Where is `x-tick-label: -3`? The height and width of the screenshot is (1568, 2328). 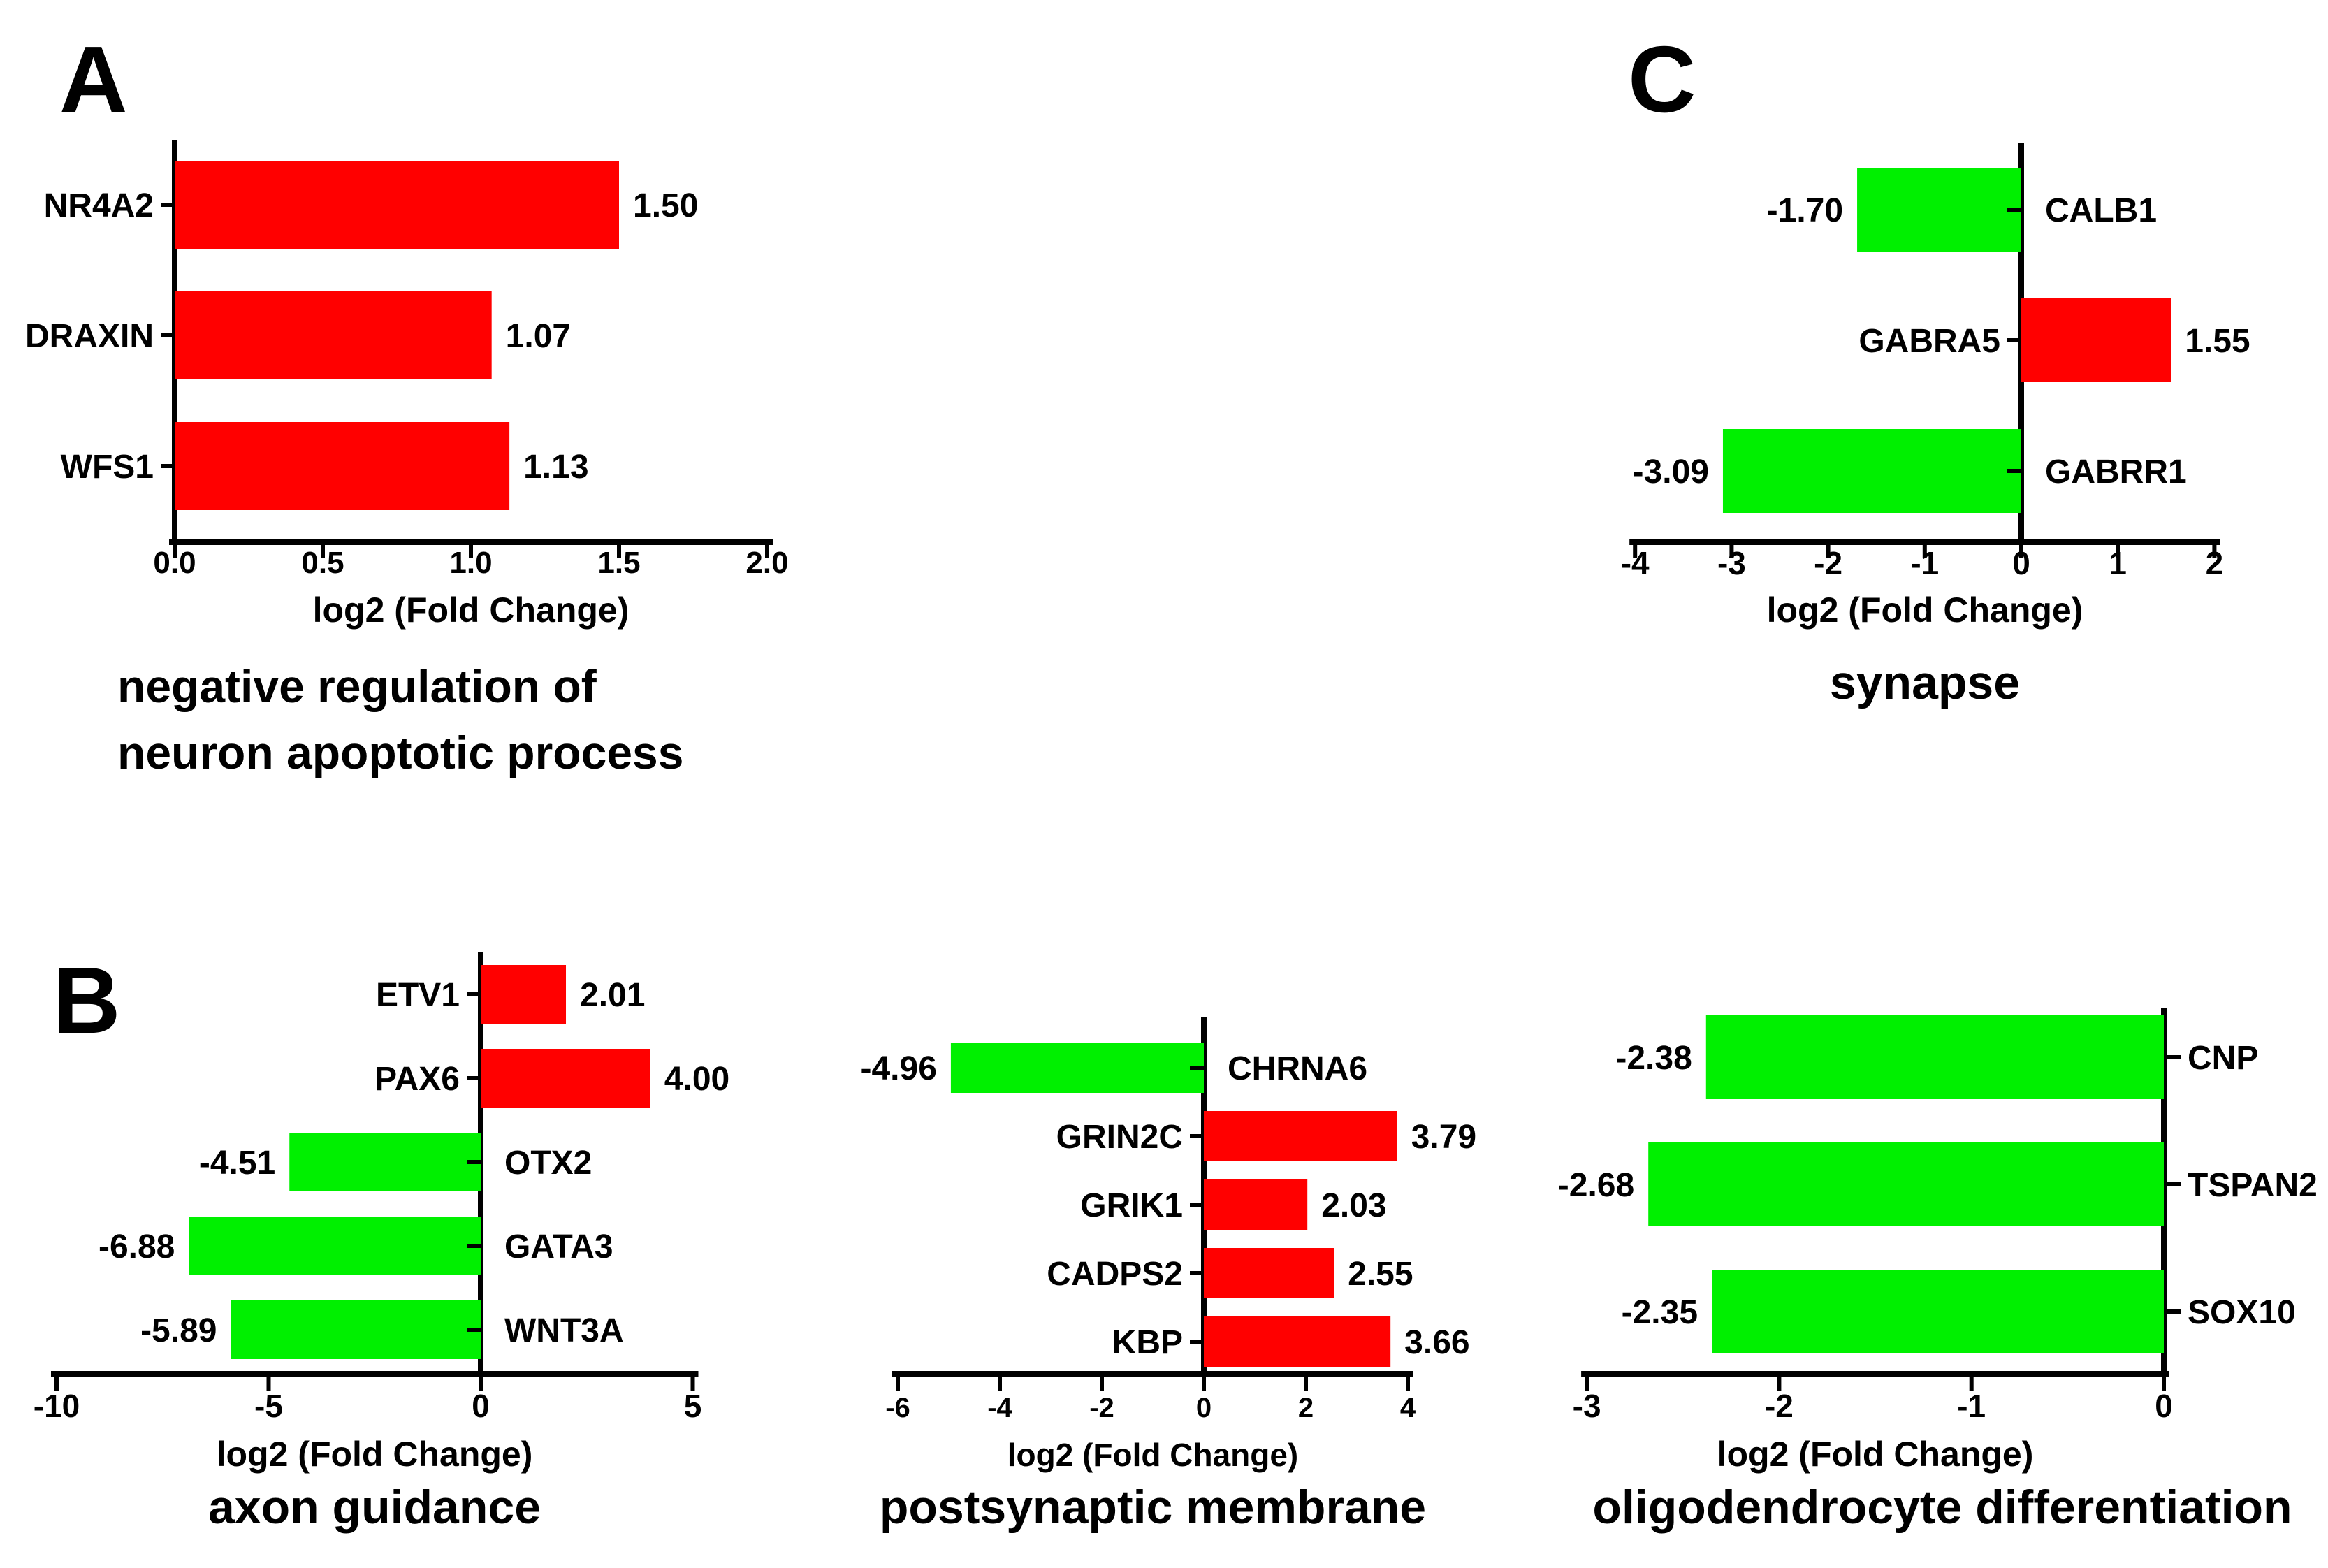
x-tick-label: -3 is located at coordinates (1587, 1406).